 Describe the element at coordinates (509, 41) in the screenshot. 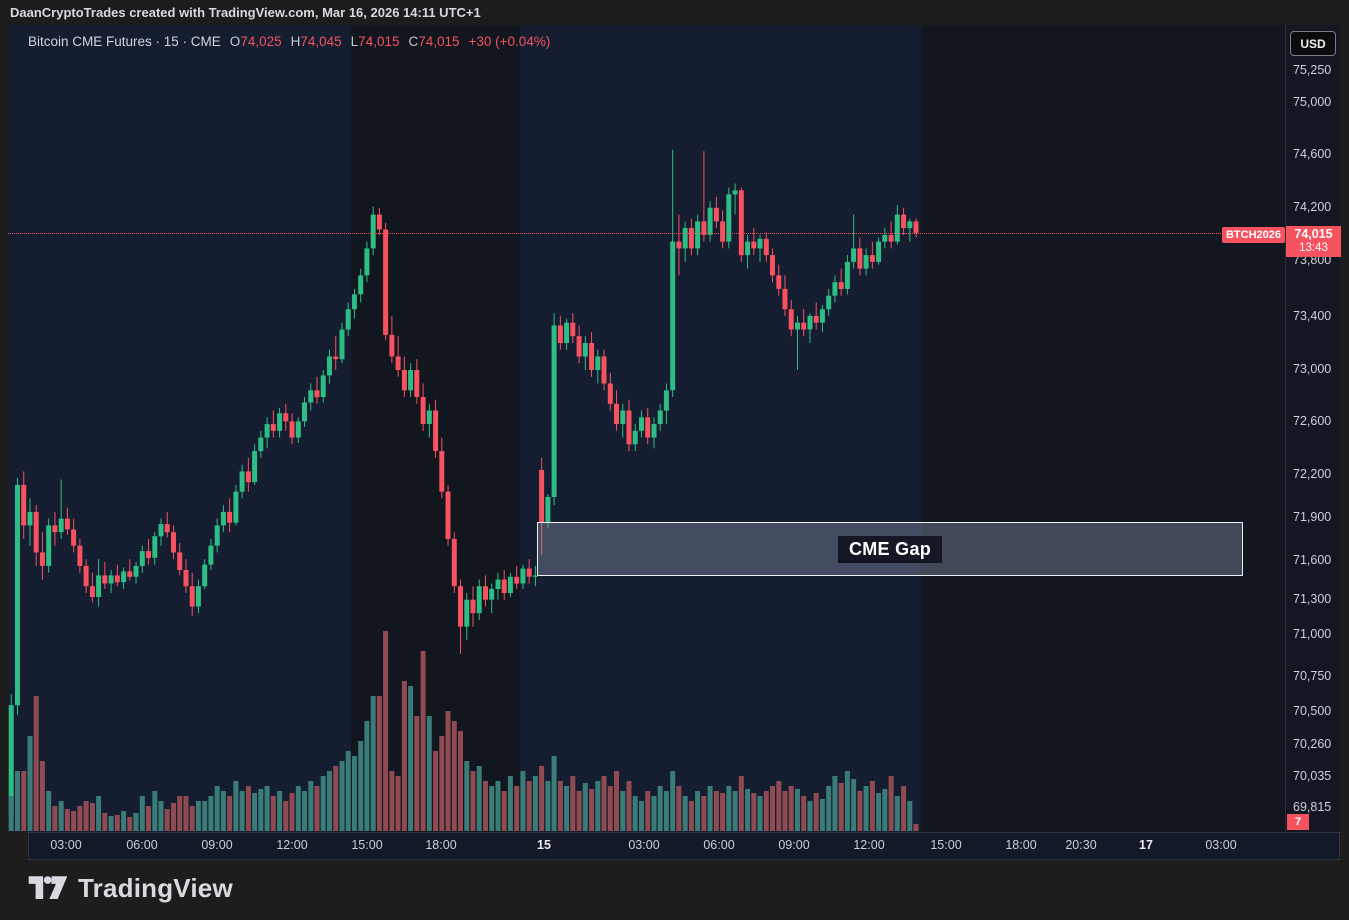

I see `change-value: +30 (+0.04%)` at that location.